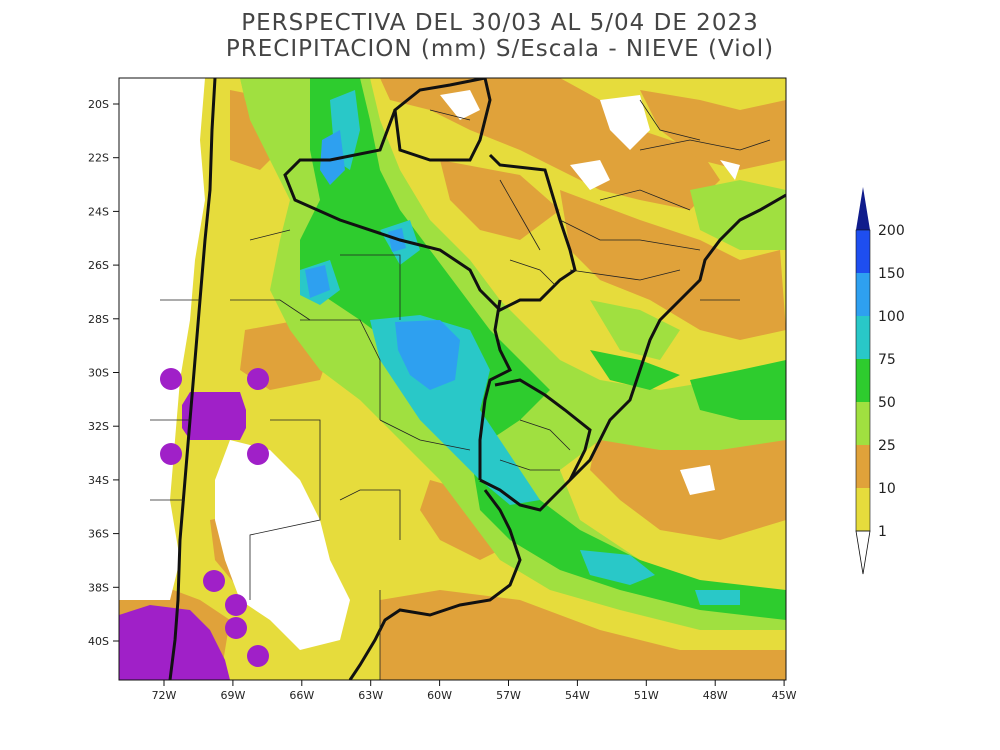  I want to click on map-title: PERSPECTIVA DEL 30/03 AL 5/04 DE 2023, so click(500, 23).